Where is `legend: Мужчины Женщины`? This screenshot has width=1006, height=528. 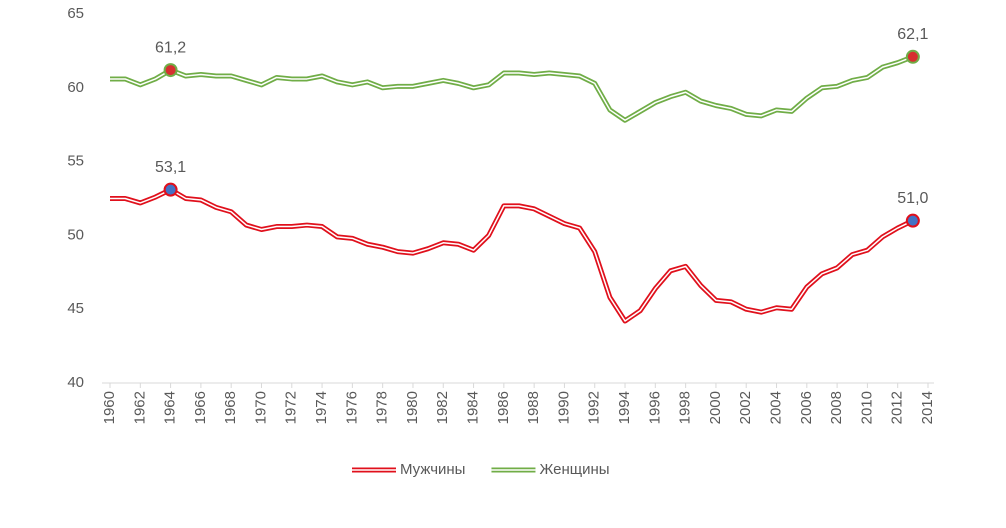 legend: Мужчины Женщины is located at coordinates (481, 469).